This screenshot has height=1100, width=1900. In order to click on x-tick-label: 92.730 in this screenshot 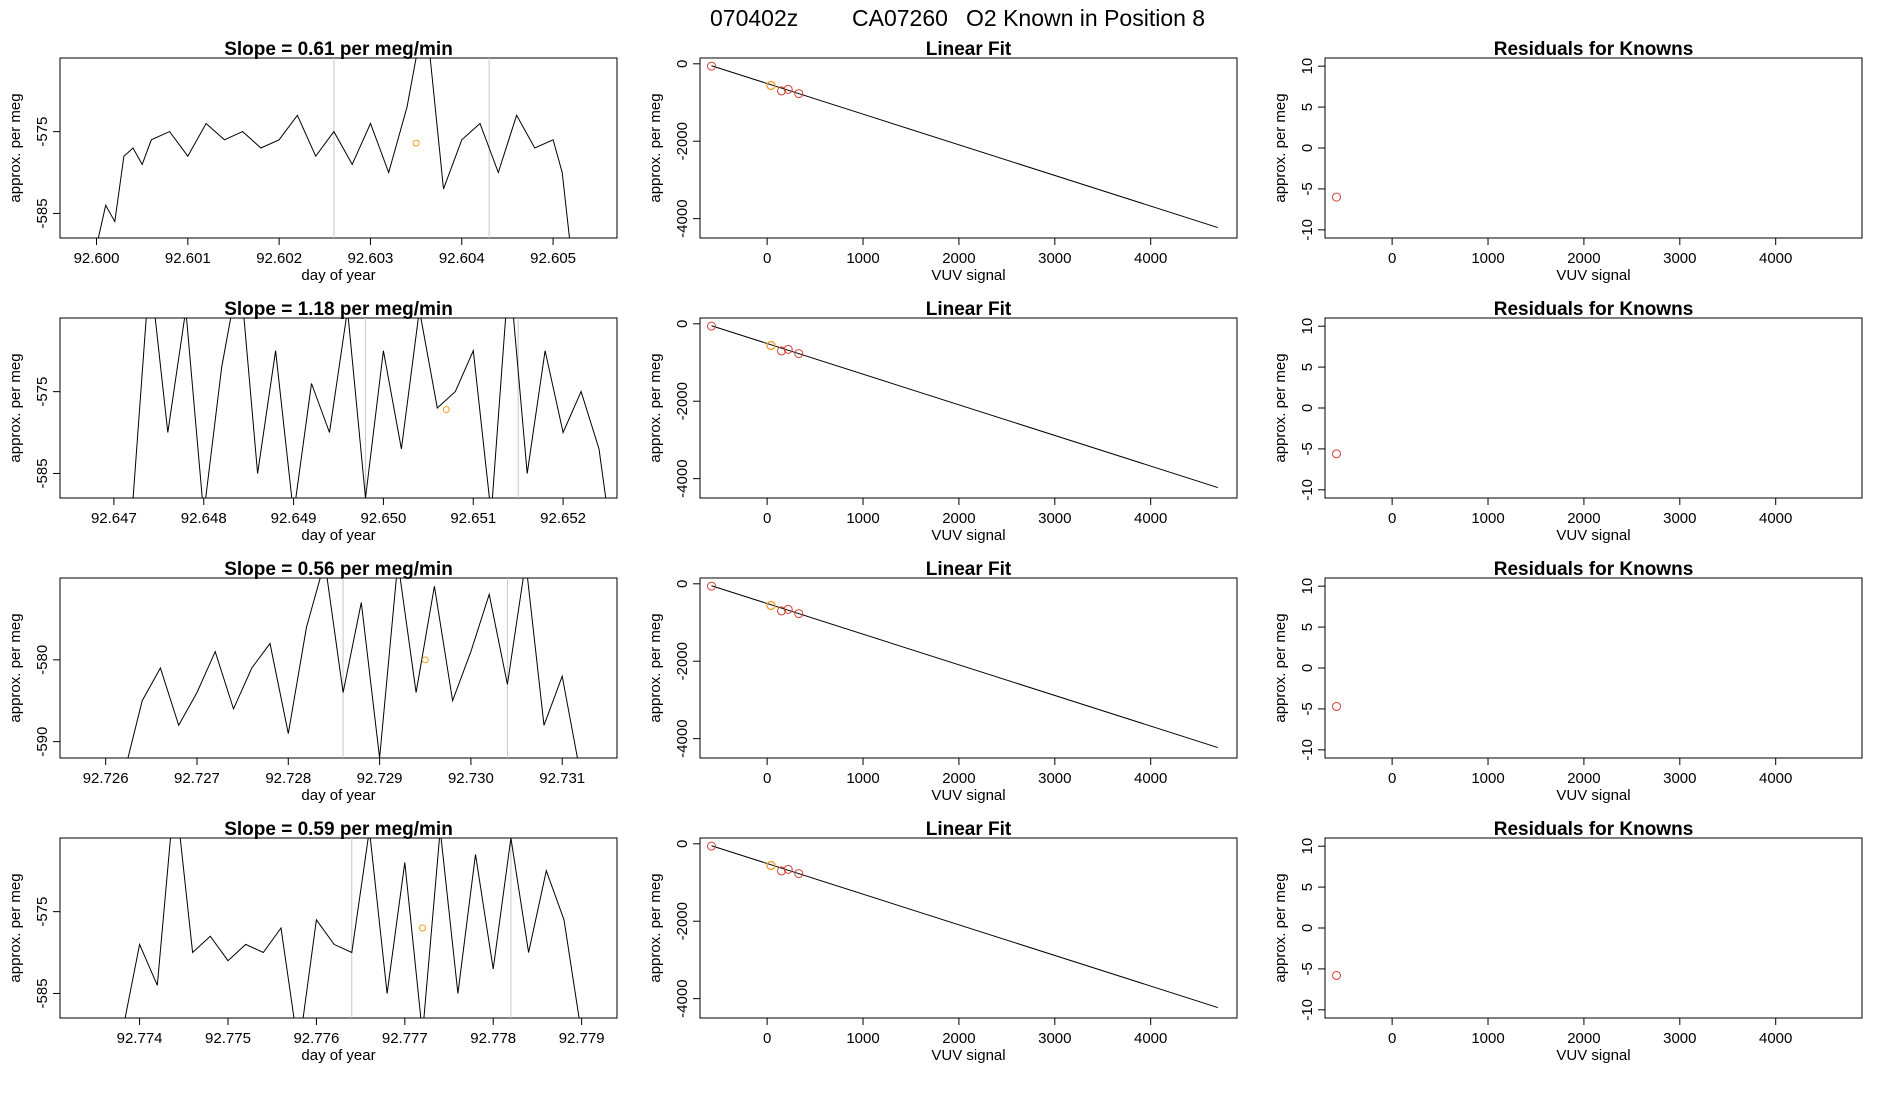, I will do `click(471, 778)`.